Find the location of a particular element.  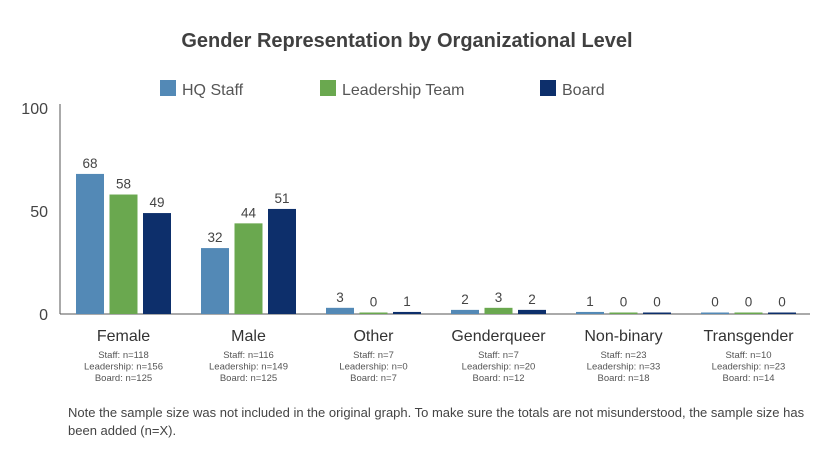

sample-size-label: Leadership: n=23 is located at coordinates (749, 367).